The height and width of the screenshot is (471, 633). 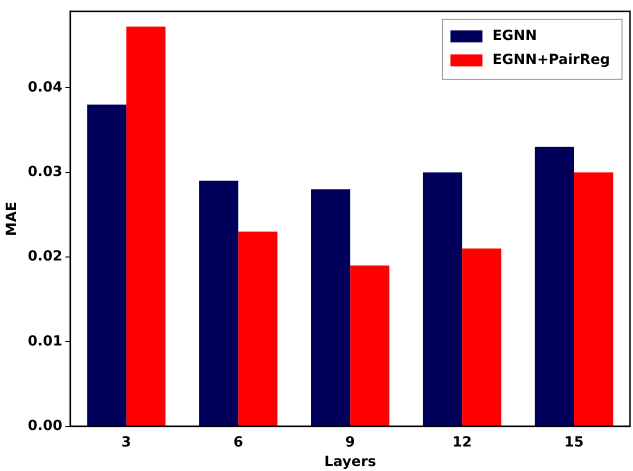 What do you see at coordinates (126, 442) in the screenshot?
I see `x-tick-label: 3` at bounding box center [126, 442].